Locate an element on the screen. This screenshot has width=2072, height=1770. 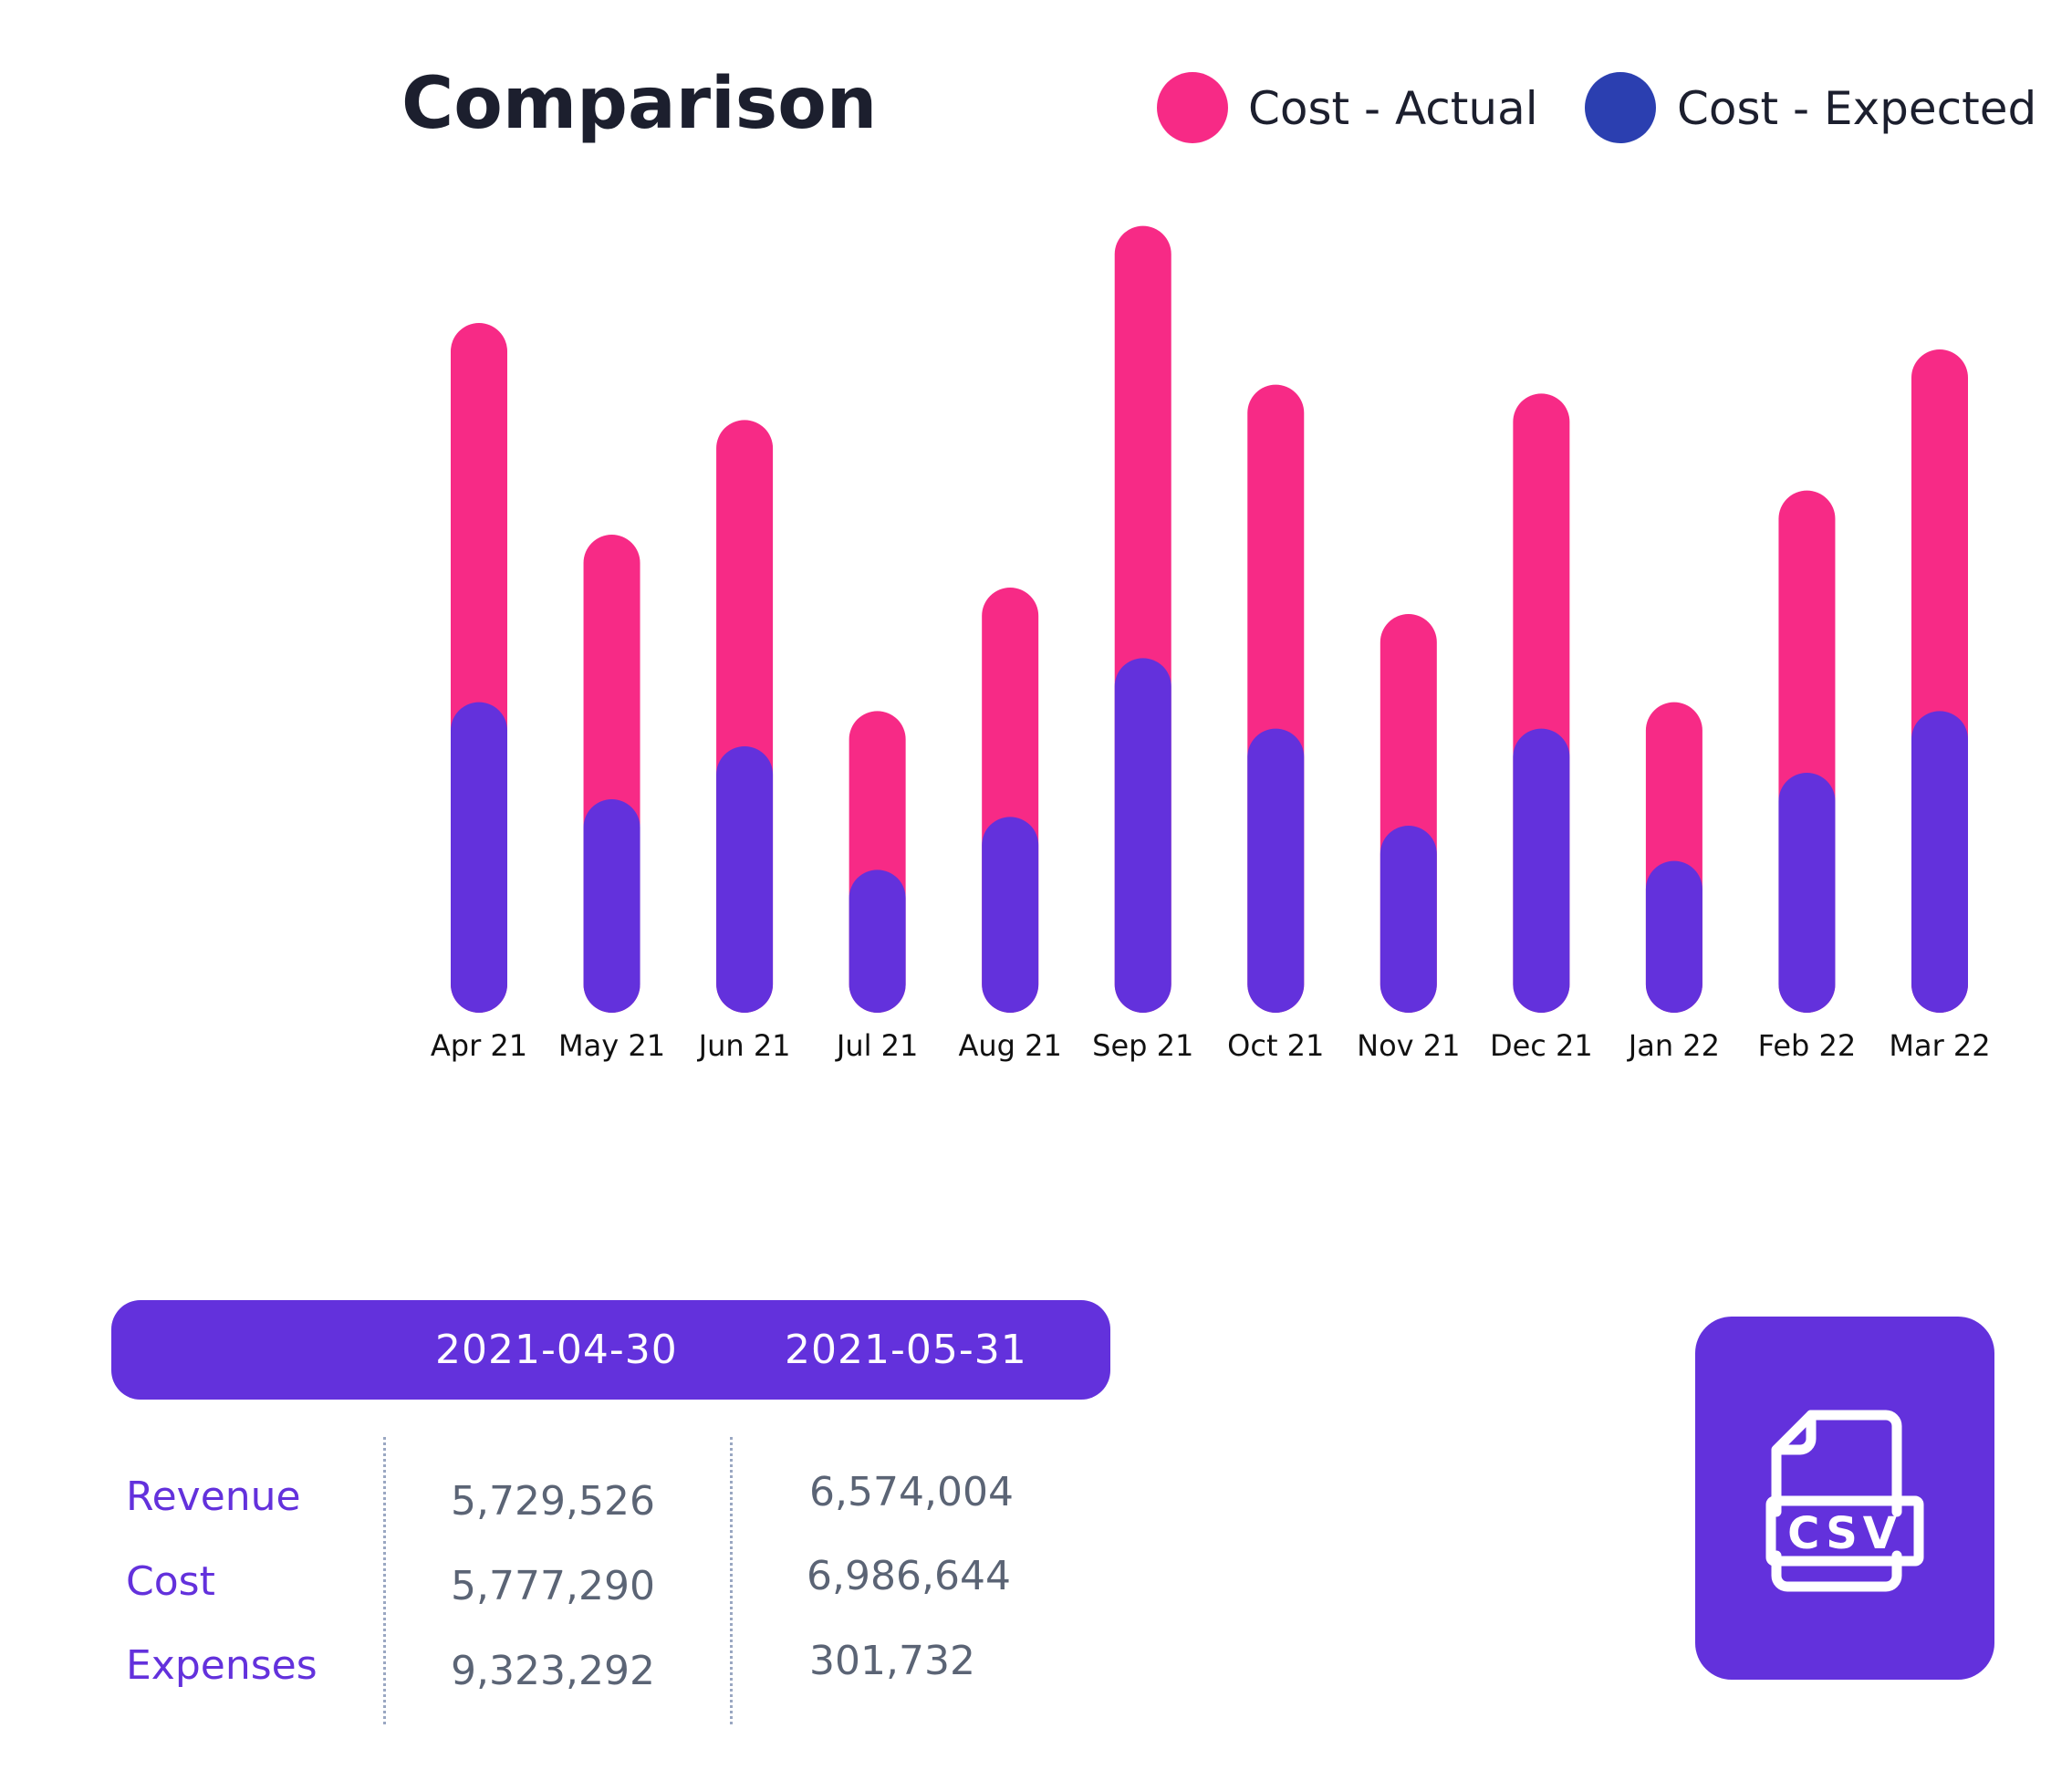
x-tick-label: Jul 21 is located at coordinates (877, 1045).